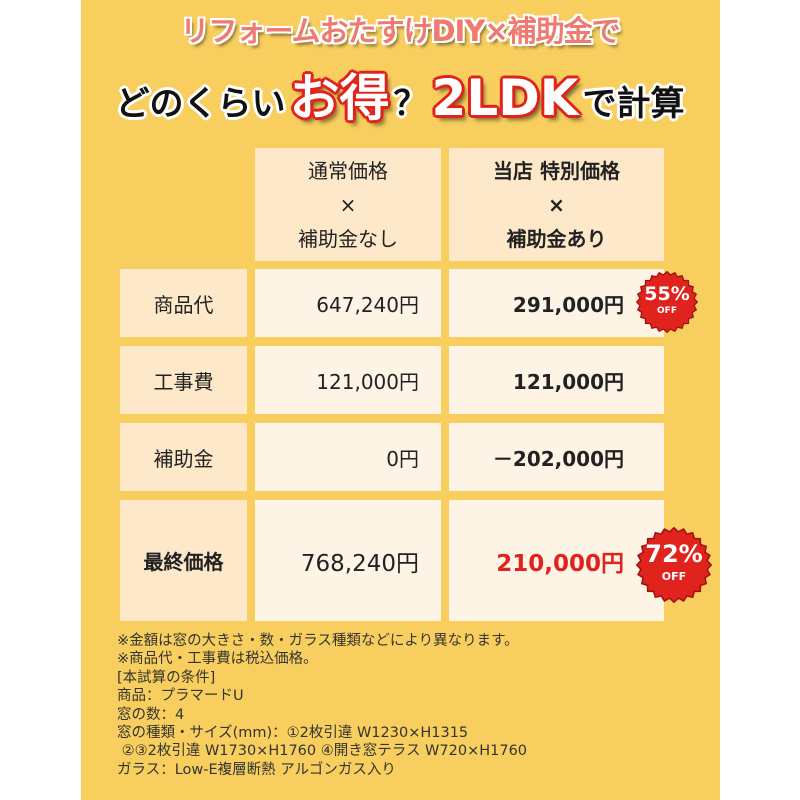  What do you see at coordinates (348, 238) in the screenshot?
I see `header-line: 補助金なし` at bounding box center [348, 238].